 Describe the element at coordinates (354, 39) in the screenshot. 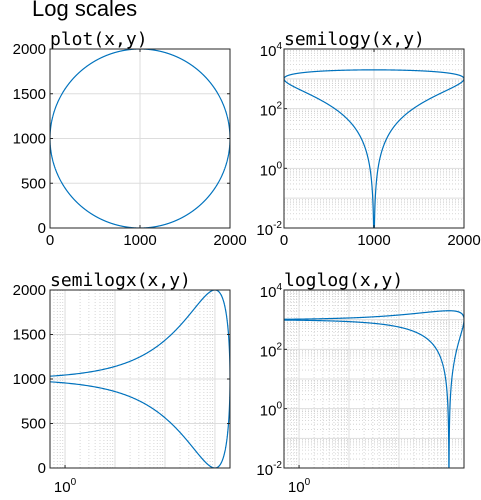

I see `subplot-title: semilogy(x,y)` at that location.